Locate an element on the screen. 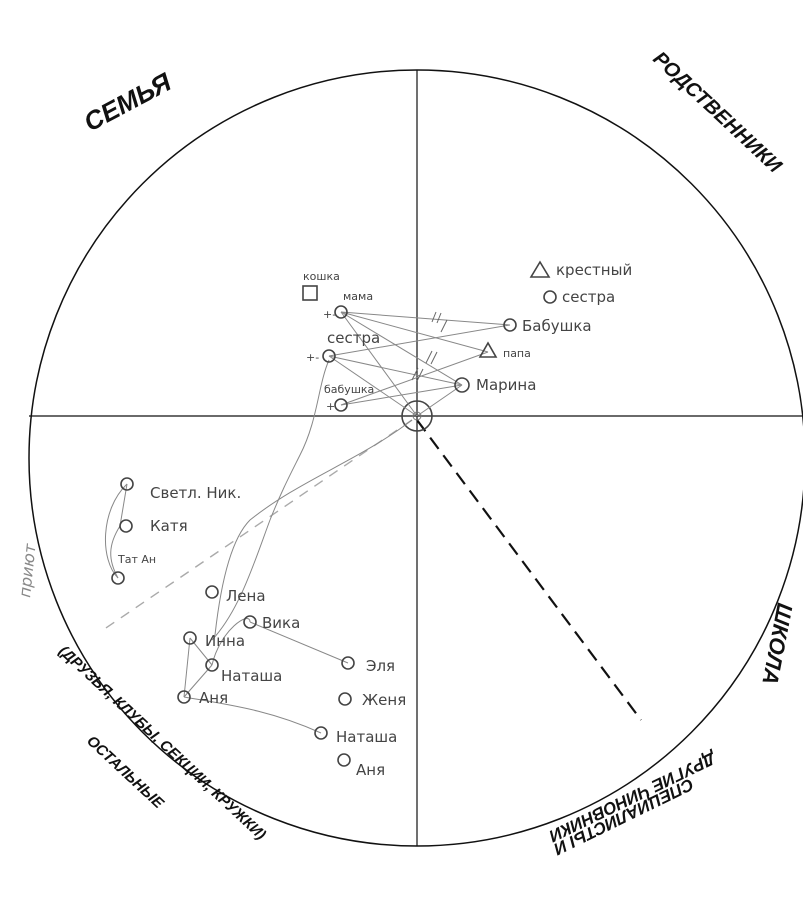 The image size is (803, 902). elya-label: Эля is located at coordinates (380, 666).